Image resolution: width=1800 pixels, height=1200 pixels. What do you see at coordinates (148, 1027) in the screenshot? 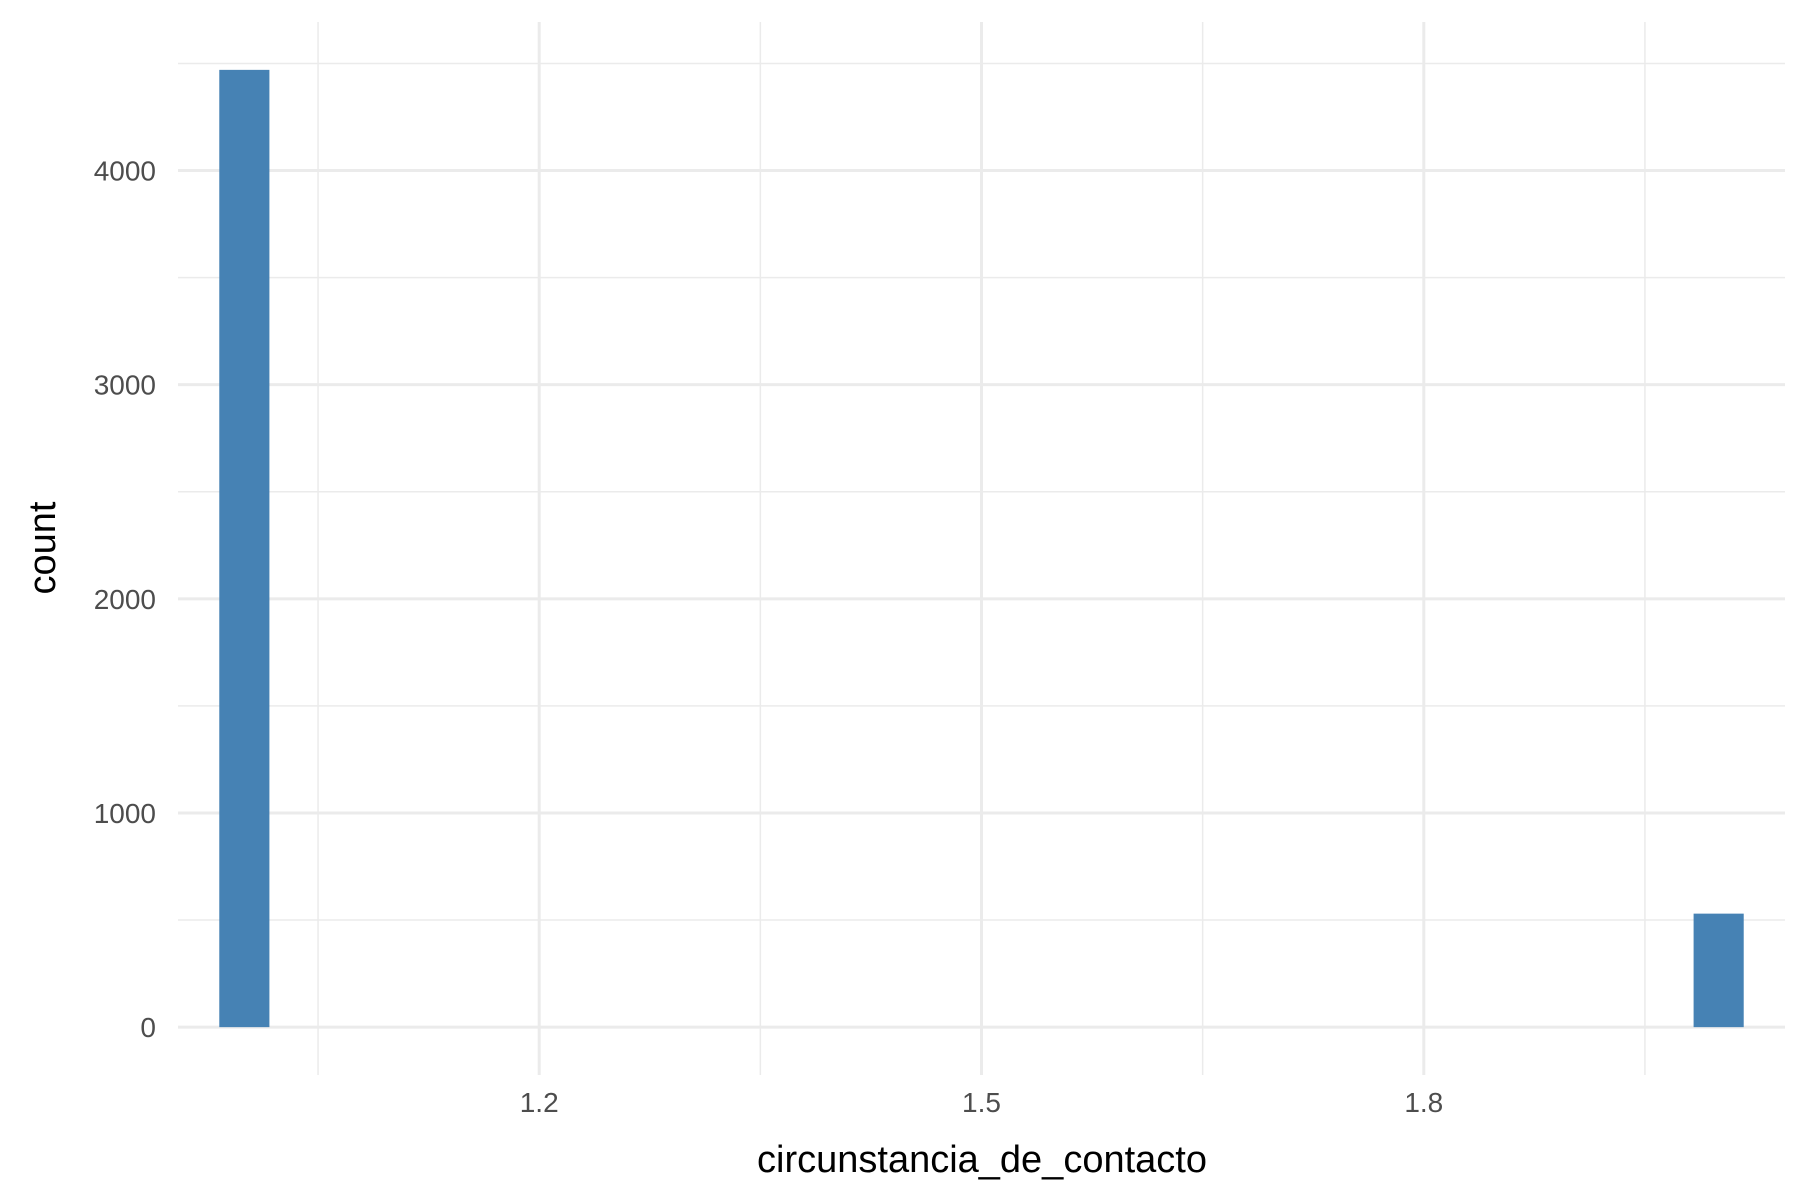
I see `y-tick-label: 0` at bounding box center [148, 1027].